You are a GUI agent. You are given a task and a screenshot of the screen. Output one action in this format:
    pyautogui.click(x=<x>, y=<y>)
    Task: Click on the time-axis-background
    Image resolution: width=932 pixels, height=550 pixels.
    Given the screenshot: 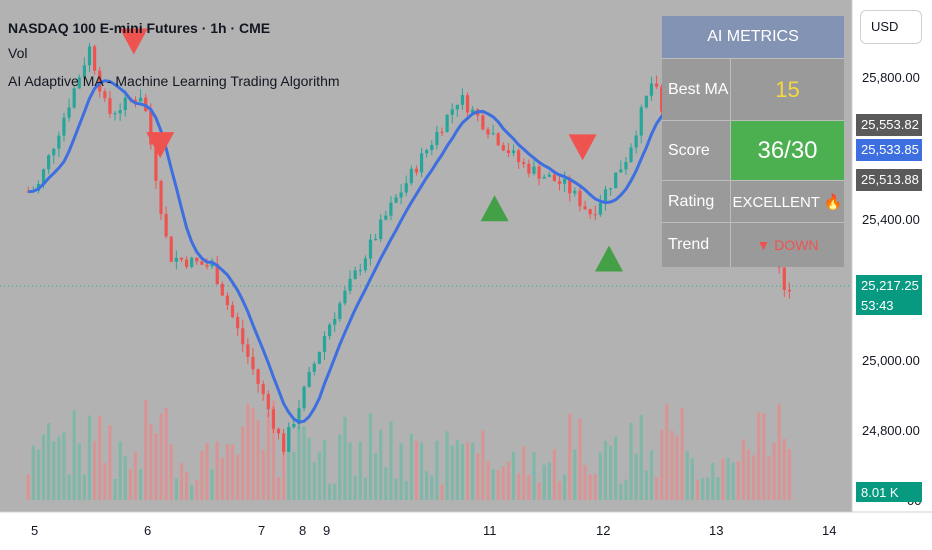 What is the action you would take?
    pyautogui.click(x=466, y=531)
    